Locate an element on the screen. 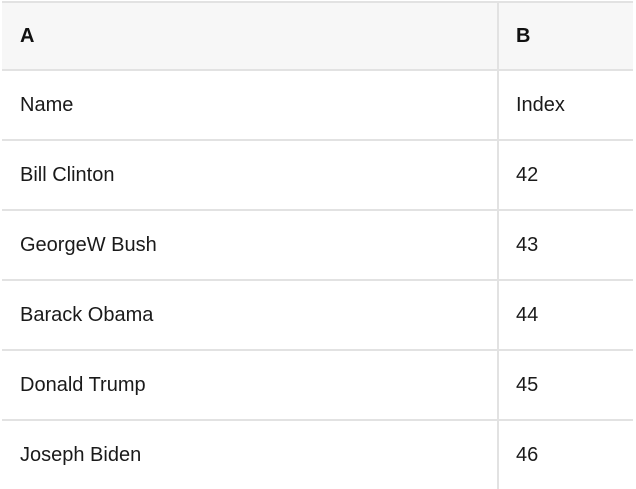 This screenshot has height=489, width=636. table-row: Name Index is located at coordinates (317, 106).